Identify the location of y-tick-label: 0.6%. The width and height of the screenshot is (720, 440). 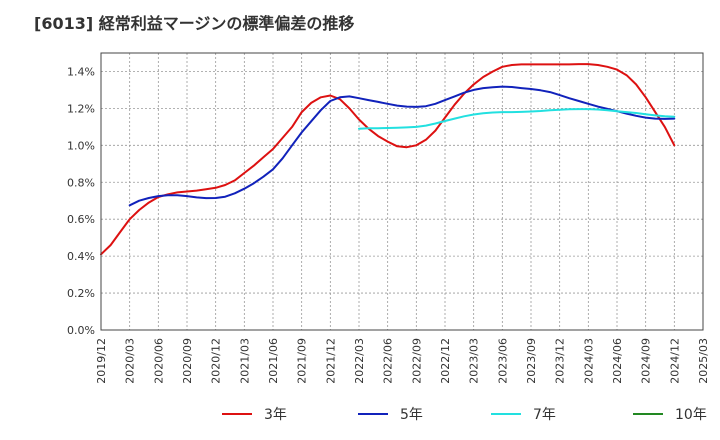
(81, 219).